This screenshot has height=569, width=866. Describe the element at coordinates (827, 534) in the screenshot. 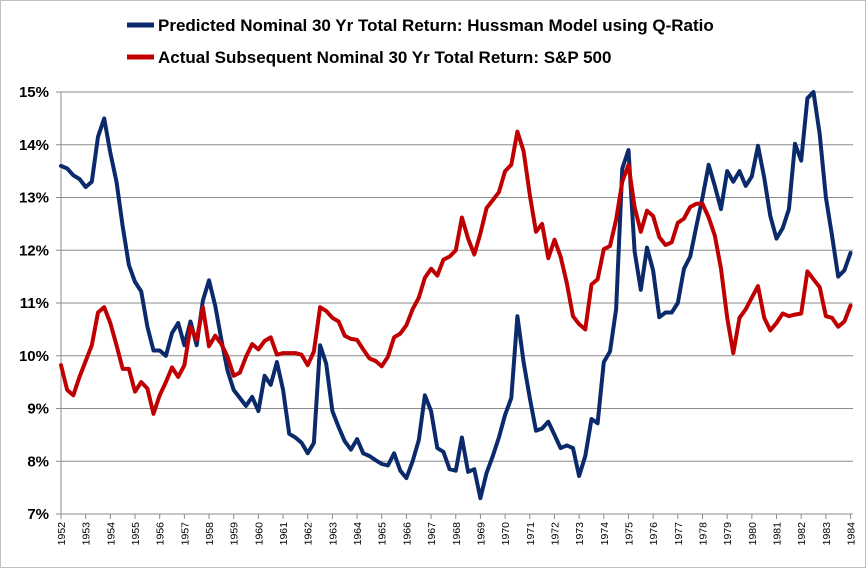

I see `x-tick-label: 1983` at that location.